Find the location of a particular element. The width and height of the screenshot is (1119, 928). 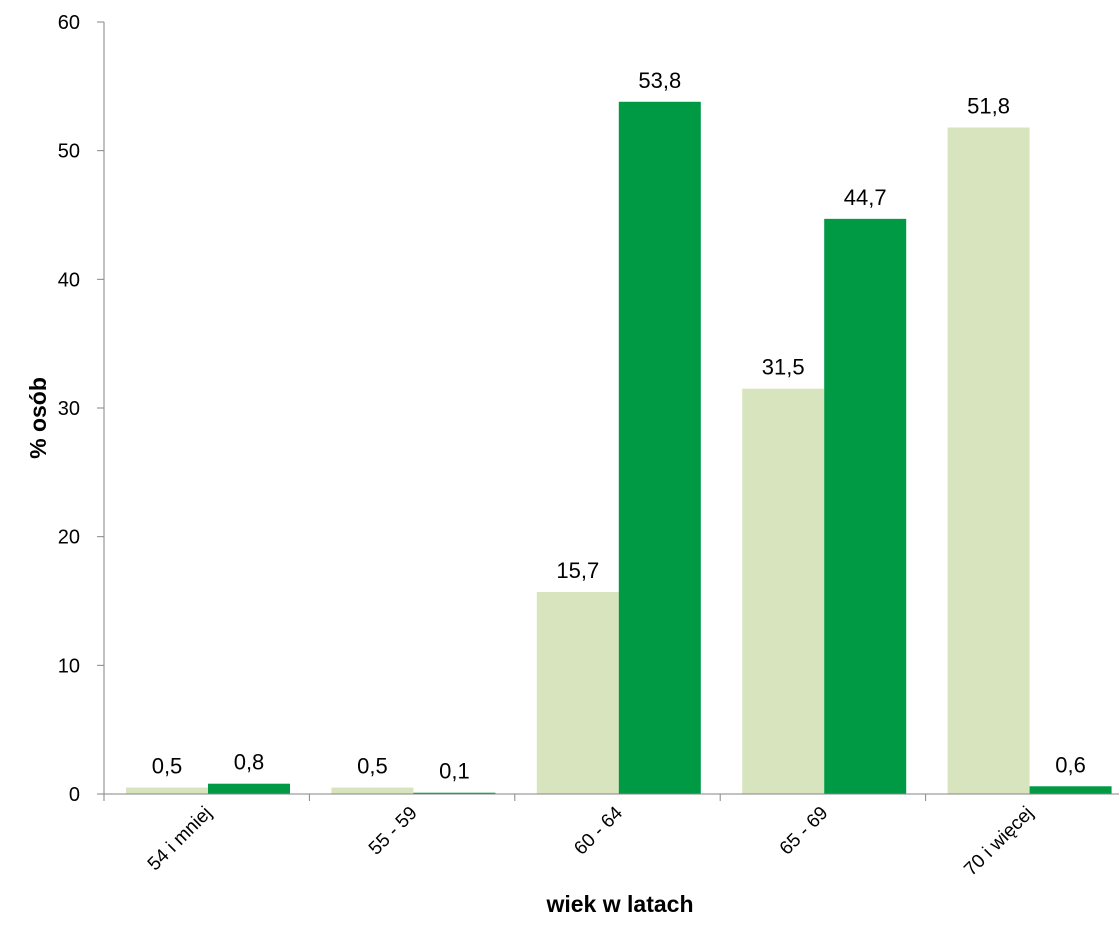

y-tick-label-0: 0 is located at coordinates (74, 795).